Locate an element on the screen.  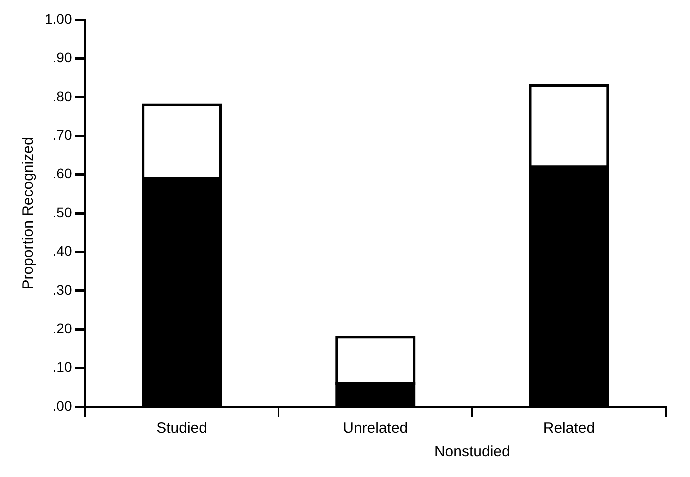
y-tick-label: .40 is located at coordinates (62, 251).